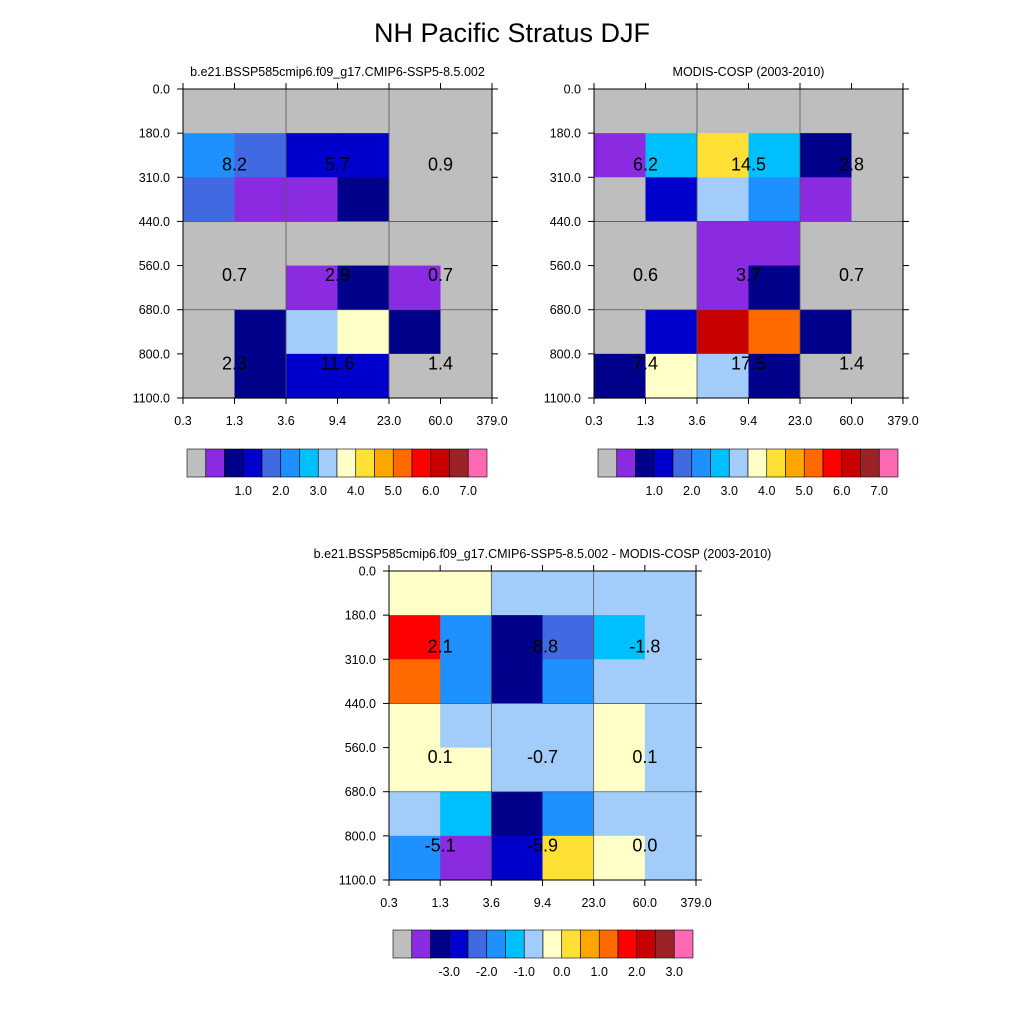 Image resolution: width=1024 pixels, height=1024 pixels. What do you see at coordinates (748, 473) in the screenshot?
I see `colorbar-obs: 1.0 2.0 3.0 4.0 5.0 6.0 7.0` at bounding box center [748, 473].